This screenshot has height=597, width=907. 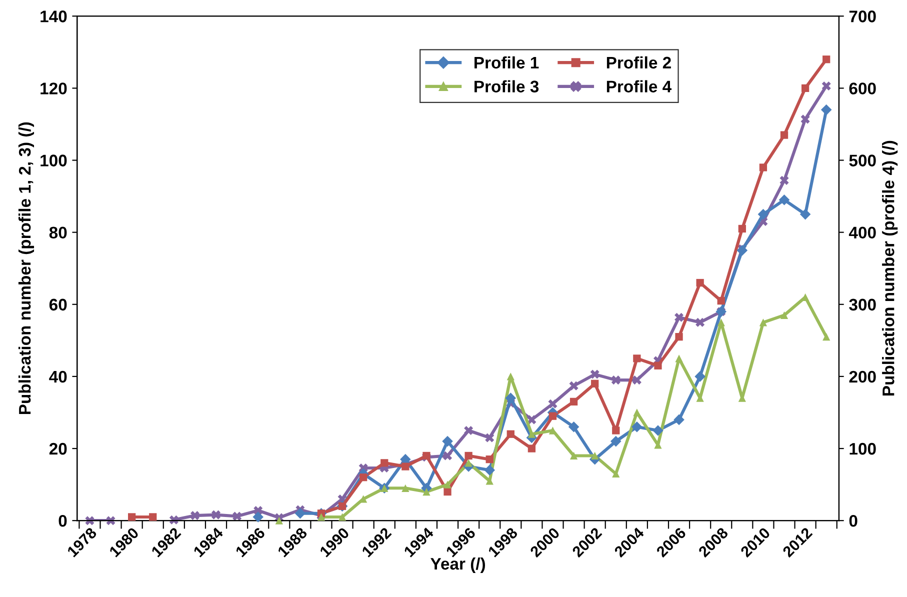 I want to click on y-tick-label: 120, so click(x=53, y=88).